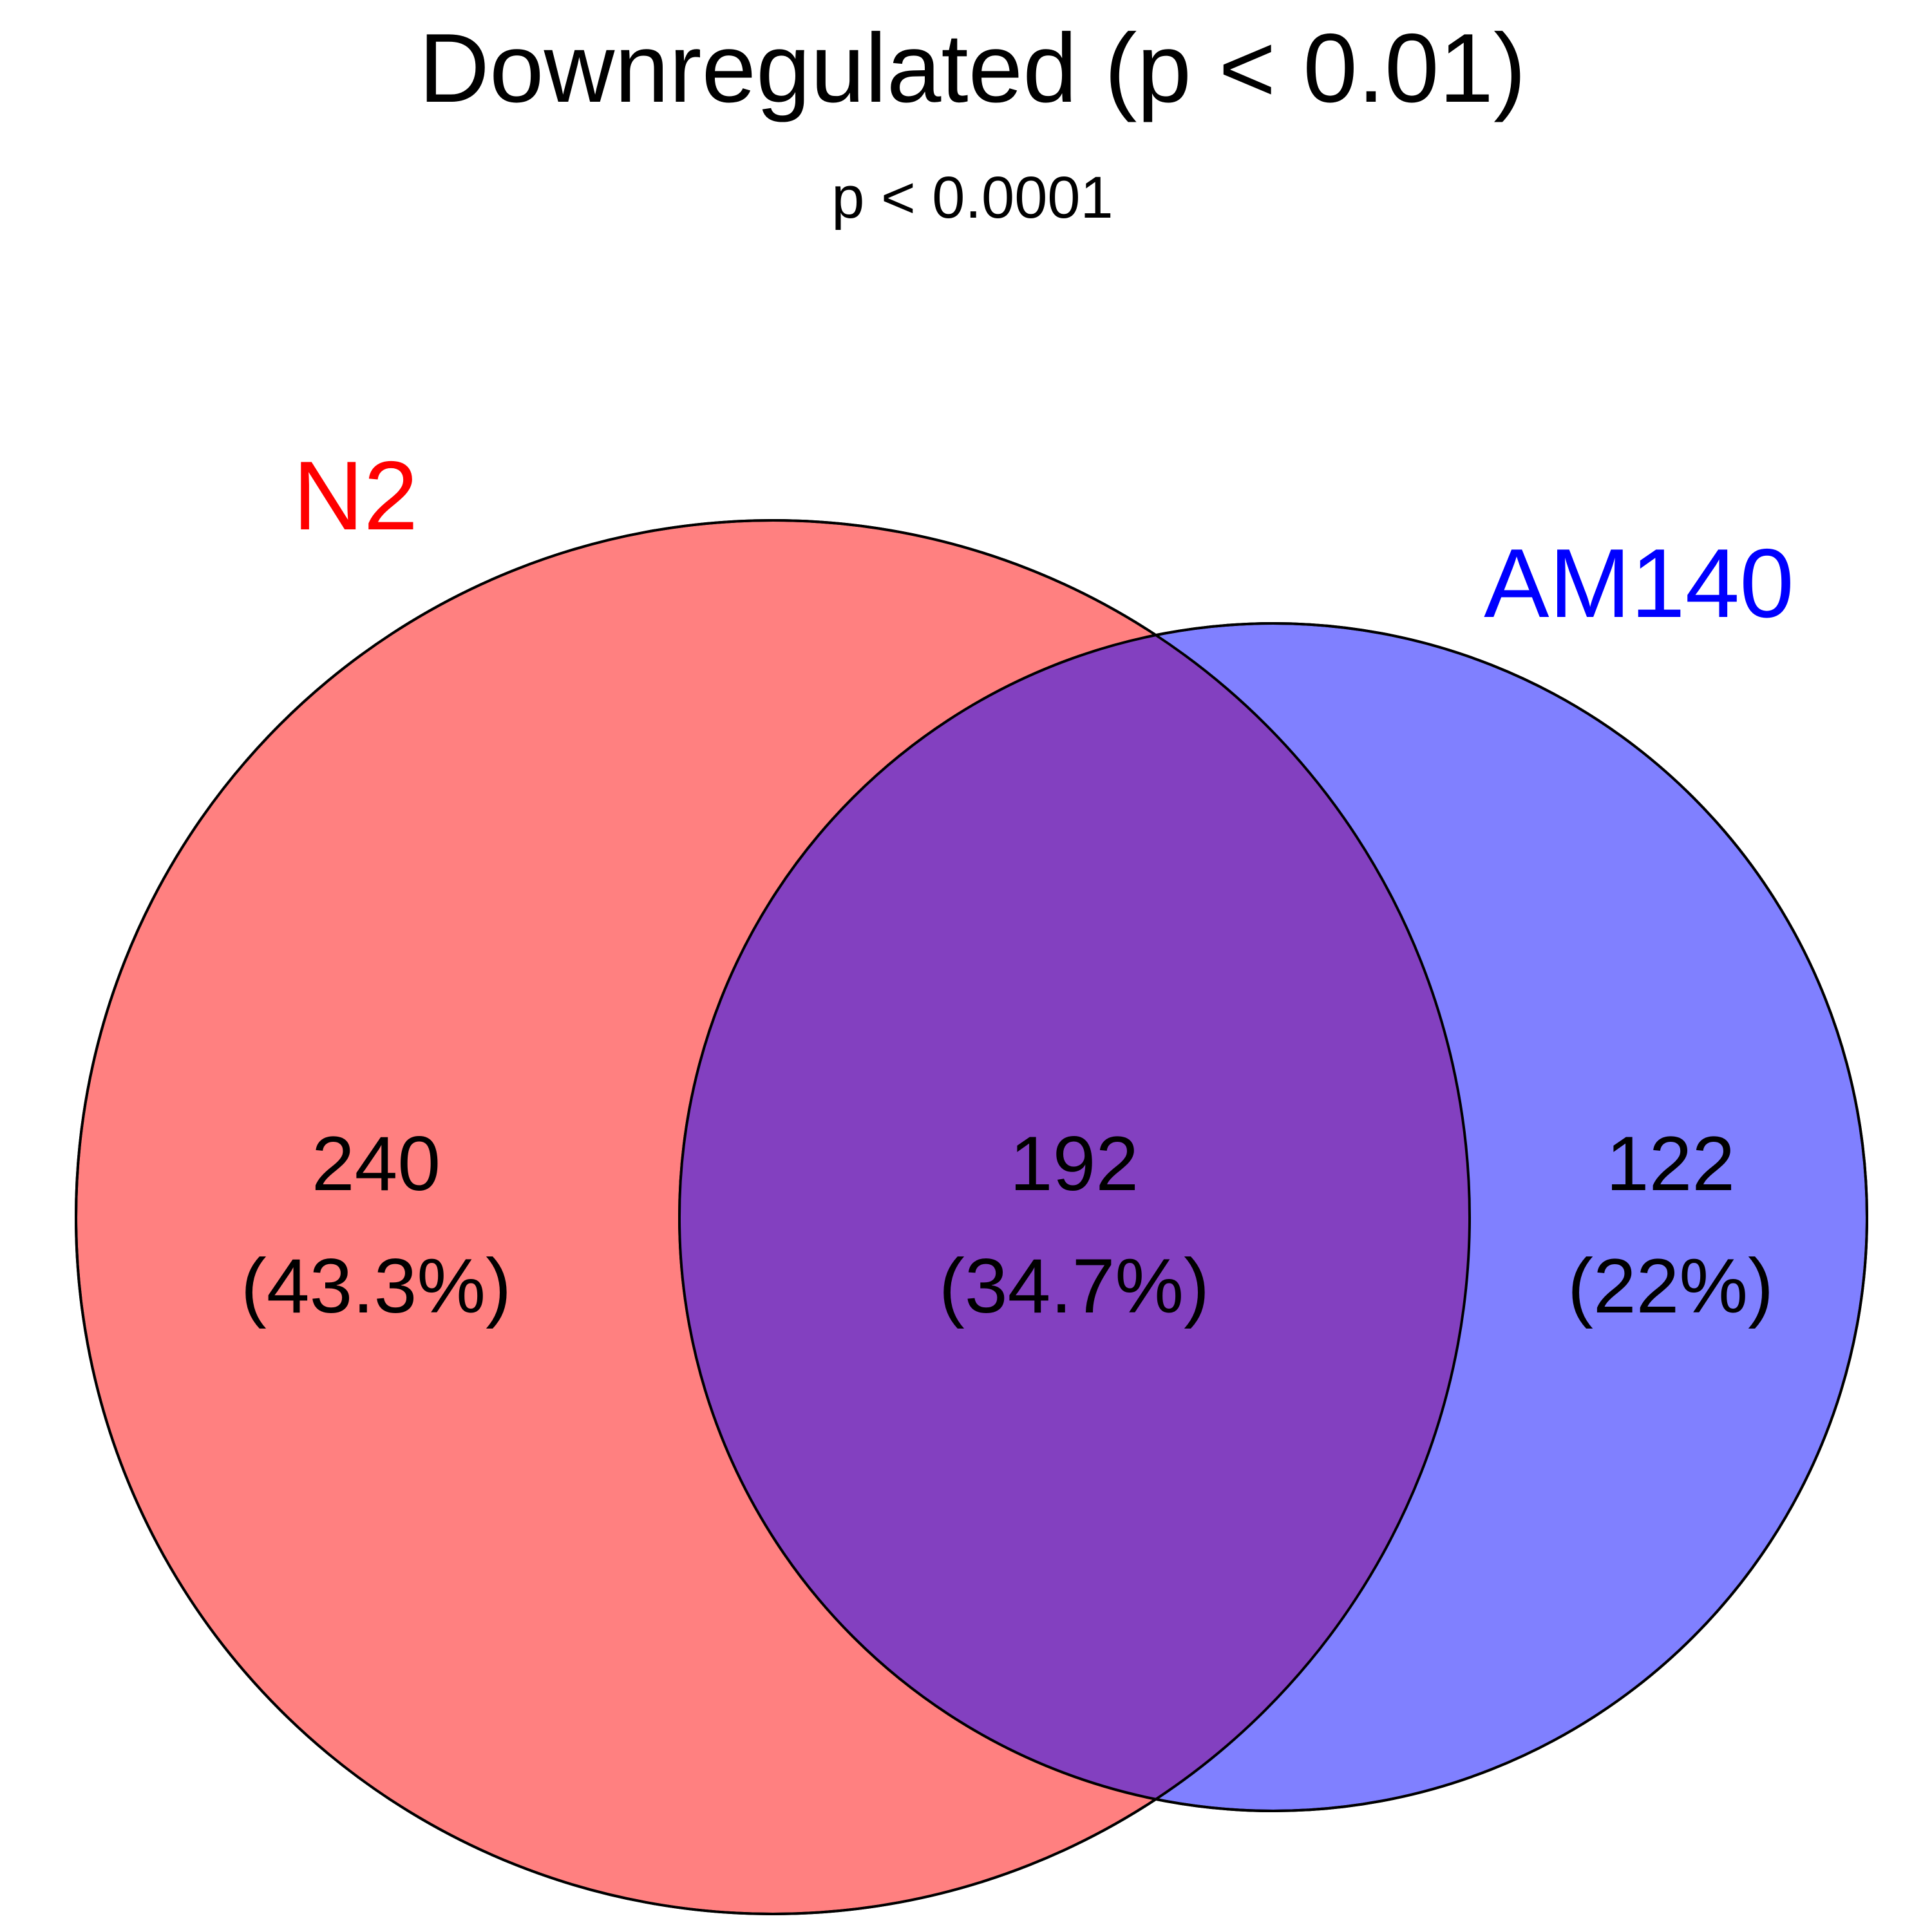 The width and height of the screenshot is (1932, 1932). I want to click on n2-only-percent: (43.3%), so click(376, 1286).